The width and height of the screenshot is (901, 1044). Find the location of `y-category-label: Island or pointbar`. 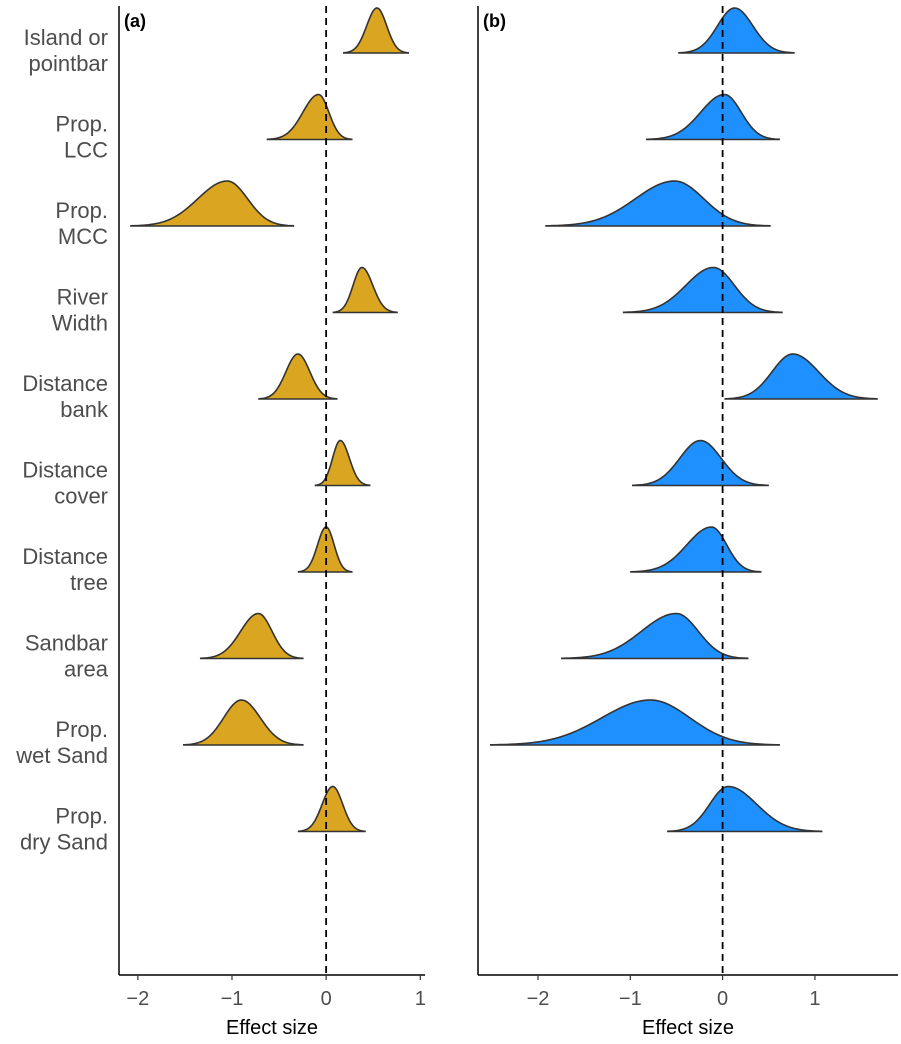

y-category-label: Island or pointbar is located at coordinates (66, 50).